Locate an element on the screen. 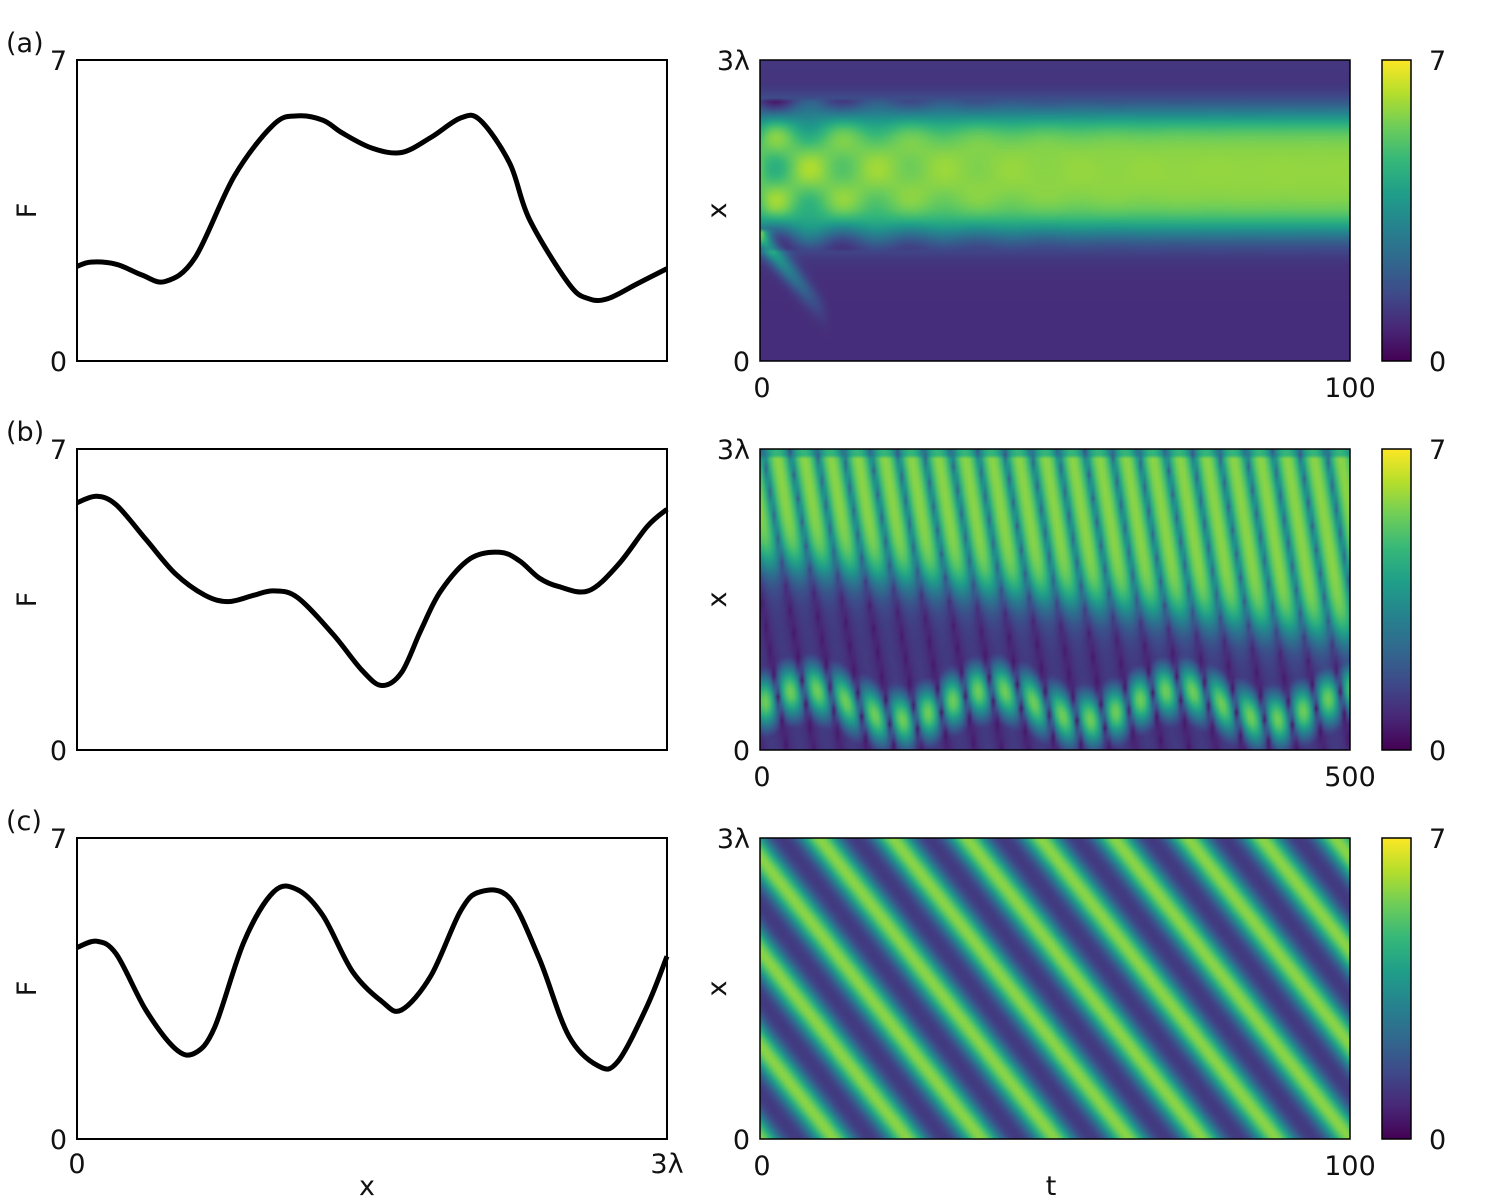 The image size is (1500, 1200). b-profile-panel: 0 7 F (b) is located at coordinates (337, 592).